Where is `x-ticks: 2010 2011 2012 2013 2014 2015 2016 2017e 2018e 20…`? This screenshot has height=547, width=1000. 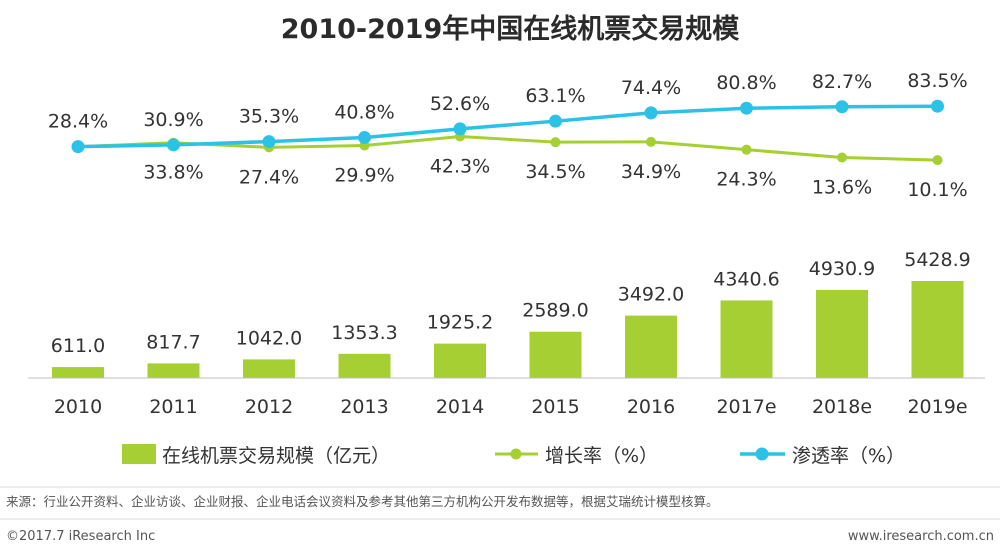
x-ticks: 2010 2011 2012 2013 2014 2015 2016 2017e 2018e 20… is located at coordinates (511, 407).